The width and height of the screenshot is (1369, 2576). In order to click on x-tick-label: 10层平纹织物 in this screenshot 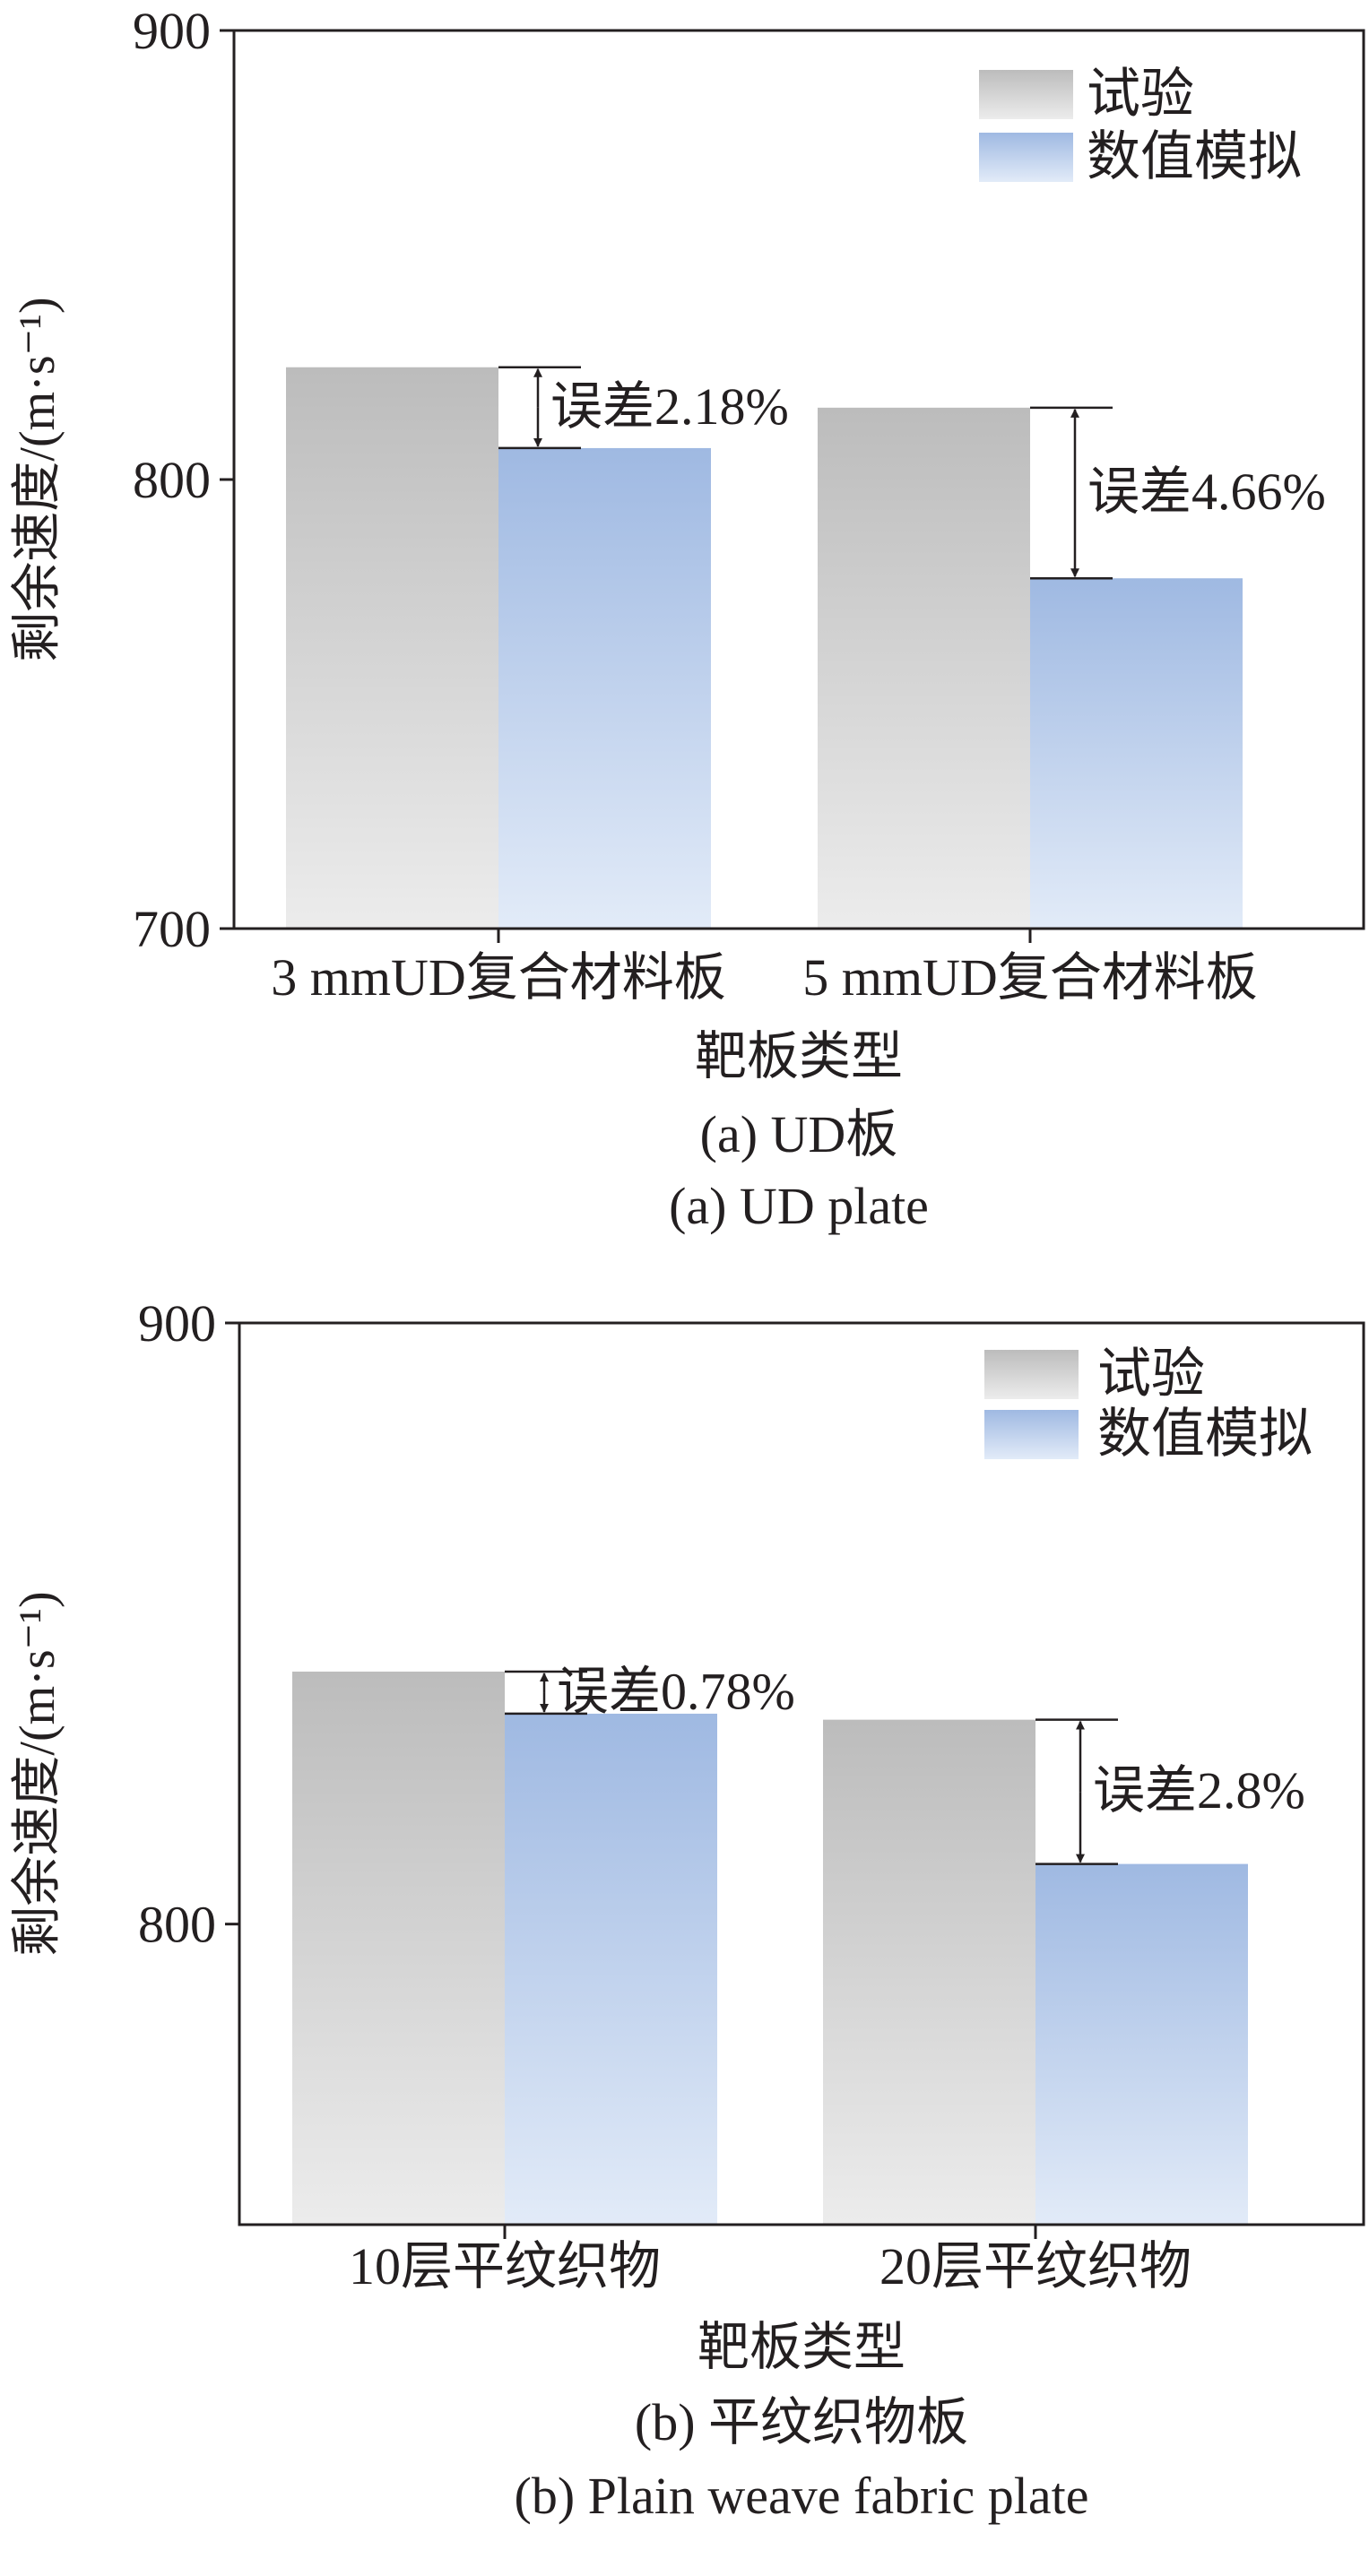, I will do `click(505, 2266)`.